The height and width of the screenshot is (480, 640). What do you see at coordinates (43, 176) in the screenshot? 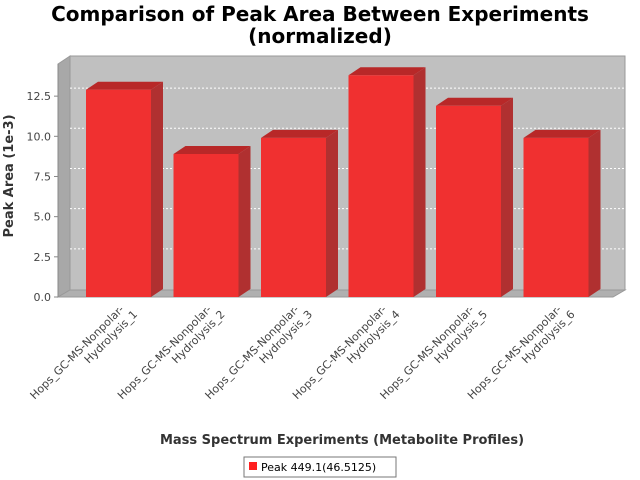
I see `y-tick-label: 7.5` at bounding box center [43, 176].